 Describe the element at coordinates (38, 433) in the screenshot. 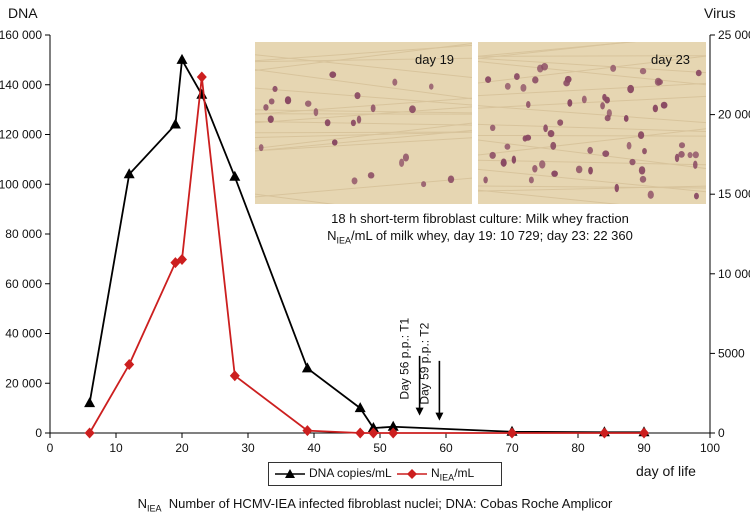

I see `y-left-tick-label: 0` at that location.